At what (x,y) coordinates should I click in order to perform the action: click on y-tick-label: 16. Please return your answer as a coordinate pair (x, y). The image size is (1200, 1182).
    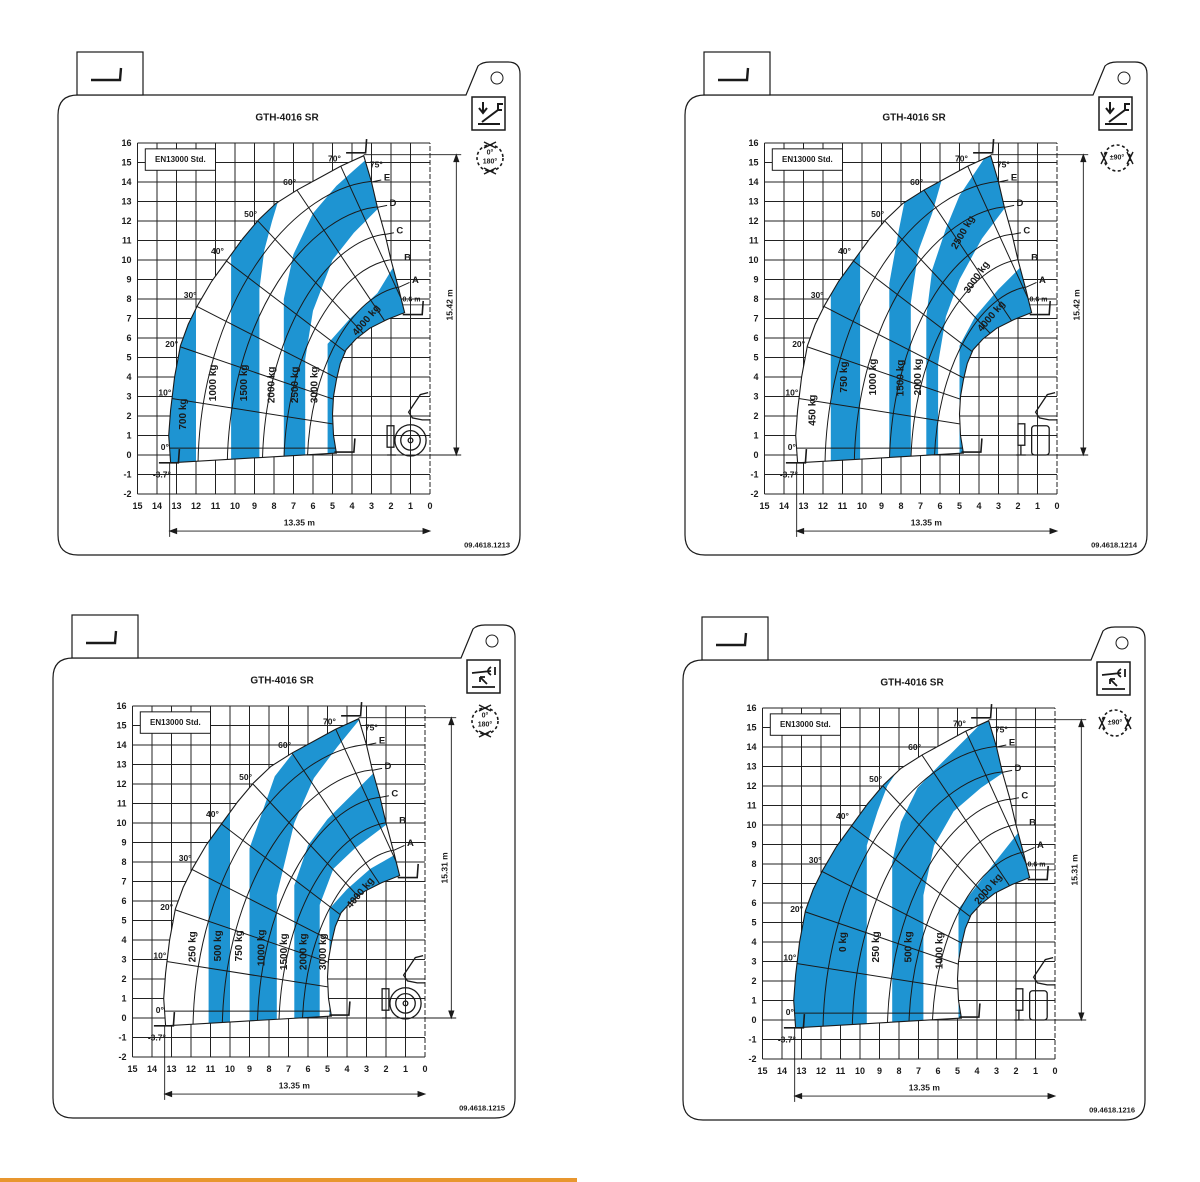
    Looking at the image, I should click on (751, 708).